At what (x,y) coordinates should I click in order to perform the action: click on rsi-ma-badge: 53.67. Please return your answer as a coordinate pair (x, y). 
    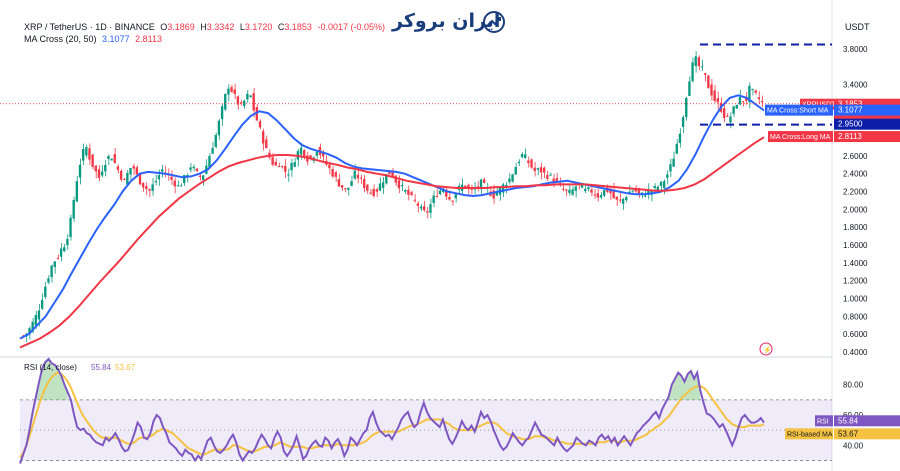
    Looking at the image, I should click on (848, 433).